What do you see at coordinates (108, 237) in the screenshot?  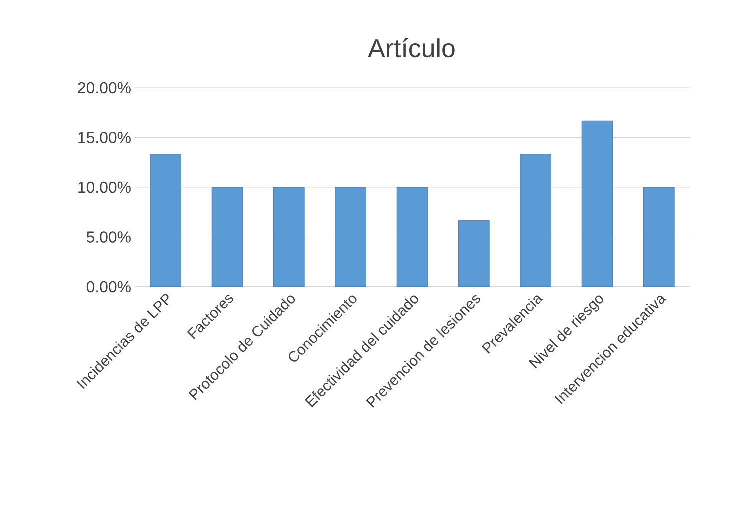 I see `y-tick-label: 5.00%` at bounding box center [108, 237].